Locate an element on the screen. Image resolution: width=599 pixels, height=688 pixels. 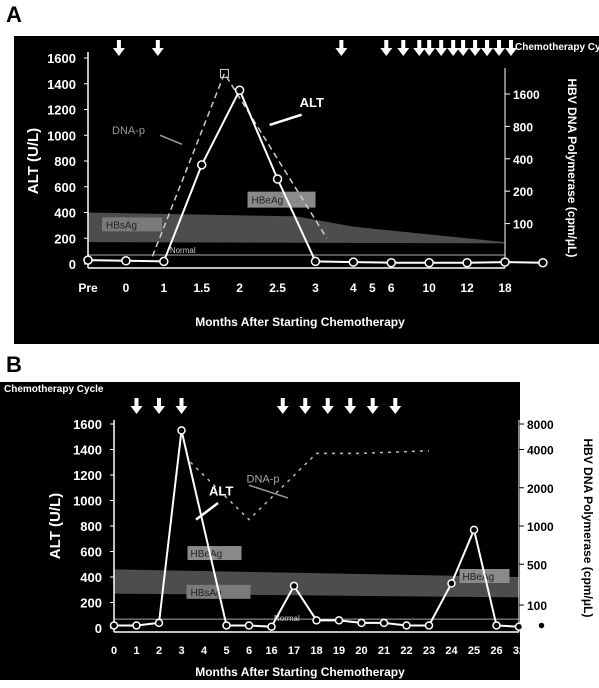
y-tick-label: 600 is located at coordinates (65, 187).